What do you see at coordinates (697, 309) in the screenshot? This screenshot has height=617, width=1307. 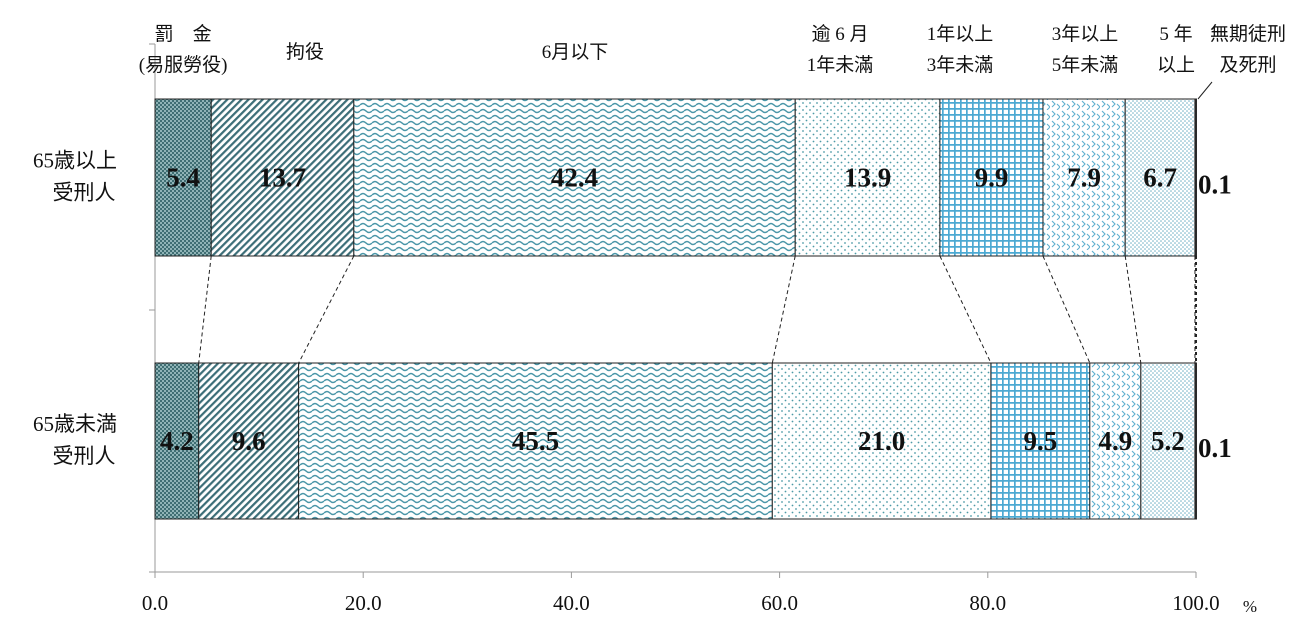 I see `connector-lines` at bounding box center [697, 309].